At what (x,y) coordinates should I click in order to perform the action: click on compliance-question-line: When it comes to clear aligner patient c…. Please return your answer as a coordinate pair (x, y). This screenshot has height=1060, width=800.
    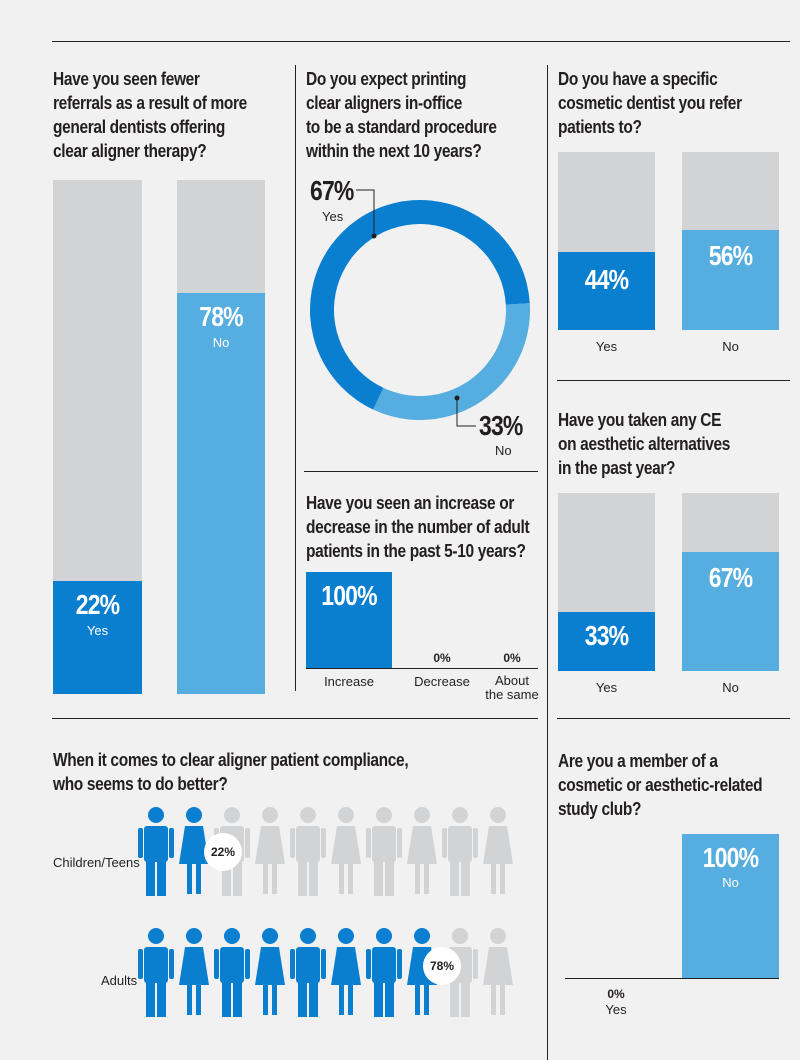
    Looking at the image, I should click on (231, 760).